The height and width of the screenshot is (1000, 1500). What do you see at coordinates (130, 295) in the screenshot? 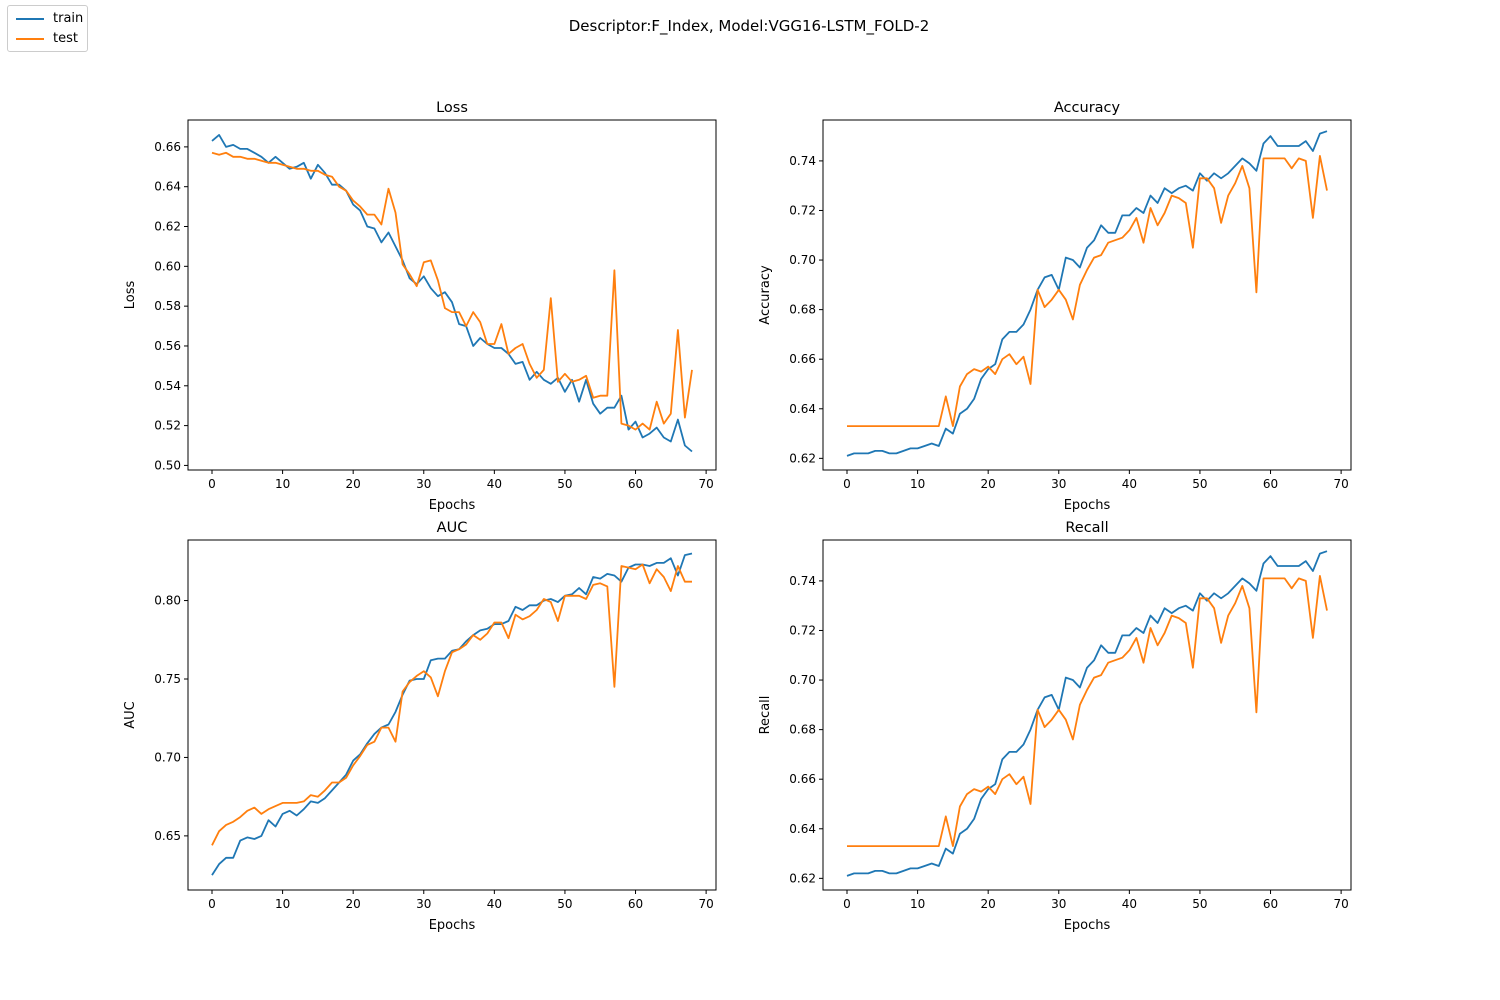
I see `y-axis-label-loss: Loss` at bounding box center [130, 295].